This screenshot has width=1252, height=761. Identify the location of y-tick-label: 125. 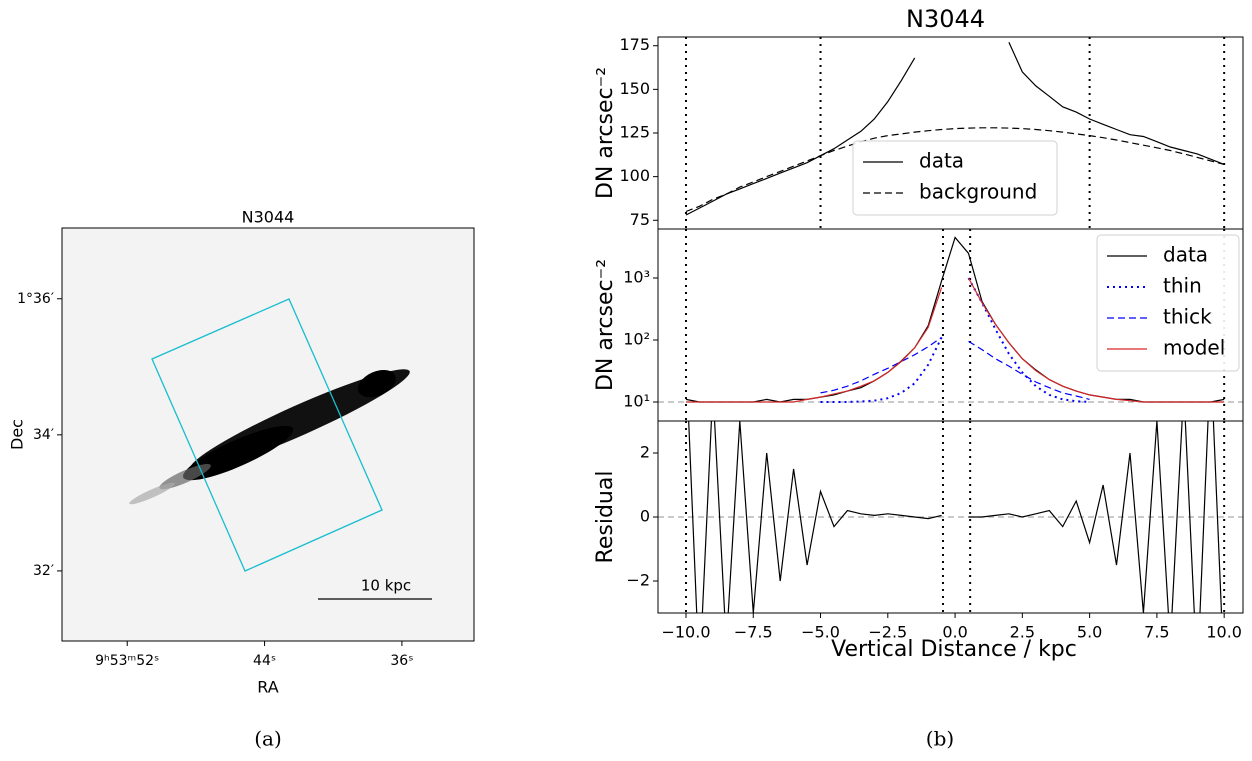
(634, 132).